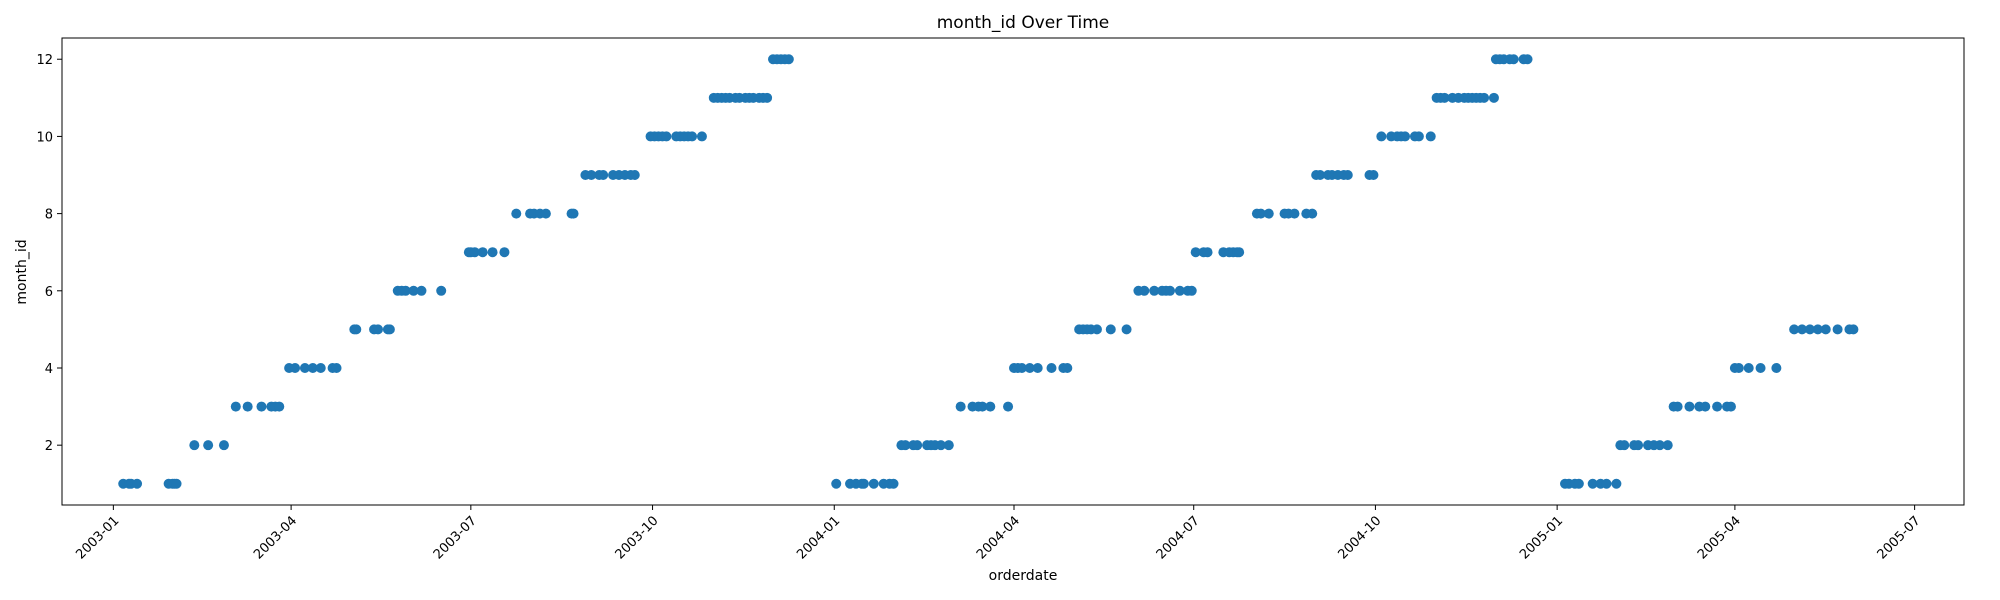 The height and width of the screenshot is (600, 2000). What do you see at coordinates (49, 215) in the screenshot?
I see `y-tick-label: 8` at bounding box center [49, 215].